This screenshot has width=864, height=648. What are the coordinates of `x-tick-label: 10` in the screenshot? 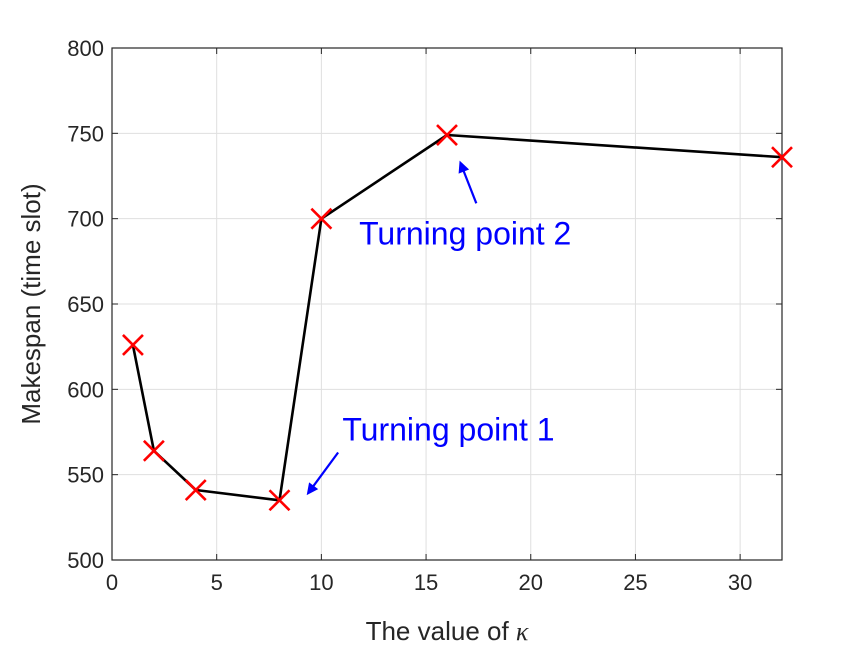 It's located at (321, 582).